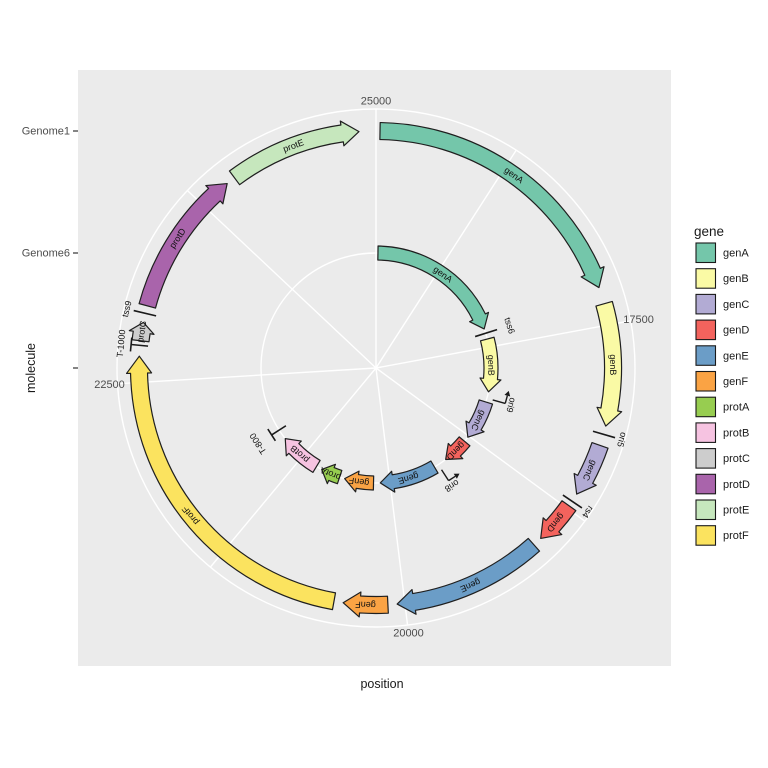 The image size is (768, 768). Describe the element at coordinates (736, 536) in the screenshot. I see `legend-label-protF: protF` at that location.